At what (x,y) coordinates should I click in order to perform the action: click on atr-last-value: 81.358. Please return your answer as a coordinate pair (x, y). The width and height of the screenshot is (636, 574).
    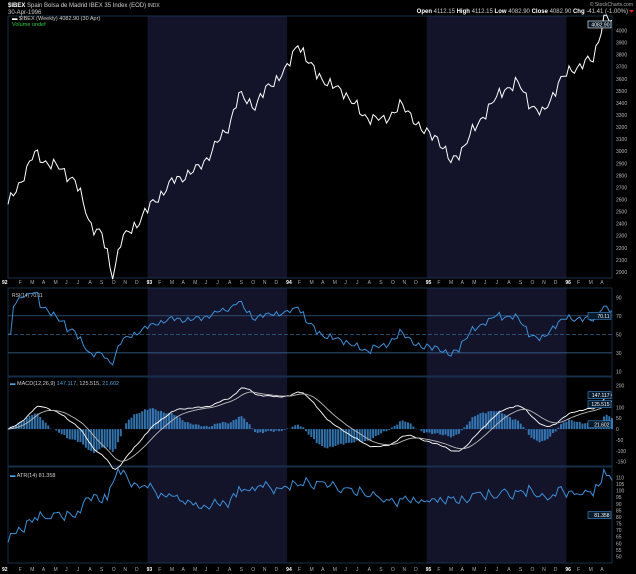
    Looking at the image, I should click on (602, 516).